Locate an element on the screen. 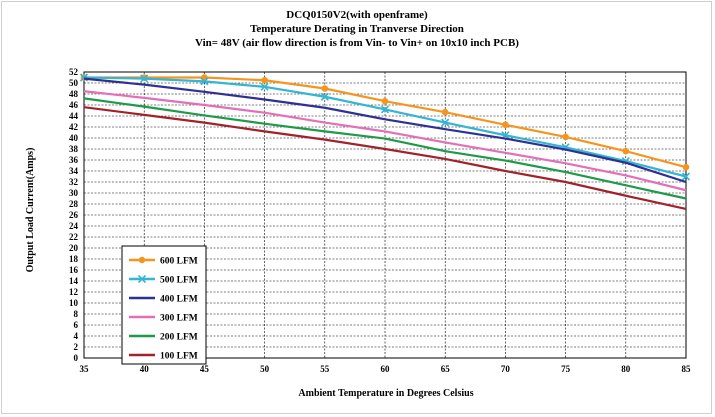  y-tick-label: 38 is located at coordinates (74, 149).